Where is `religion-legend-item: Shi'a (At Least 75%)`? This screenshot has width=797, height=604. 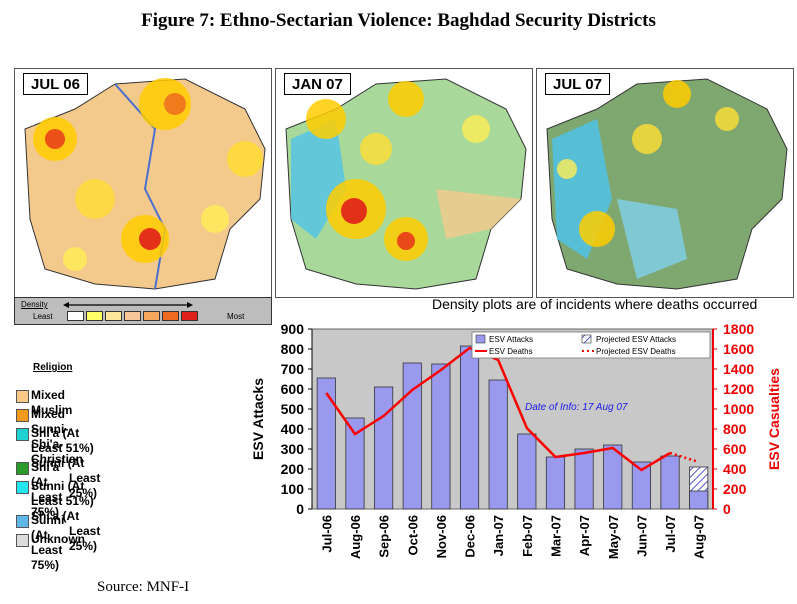
religion-legend-item: Shi'a (At Least 75%) is located at coordinates (39, 490).